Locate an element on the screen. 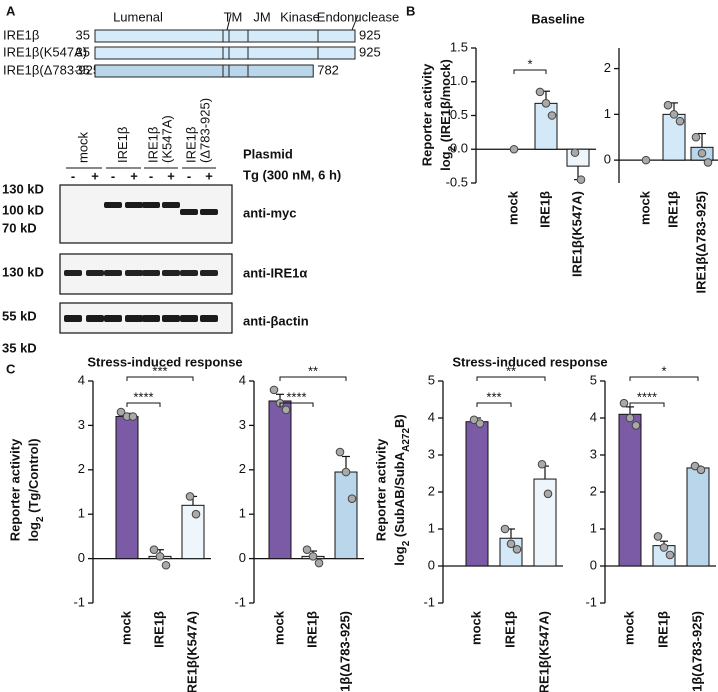 The image size is (718, 692). chart-title: Stress-induced response is located at coordinates (164, 361).